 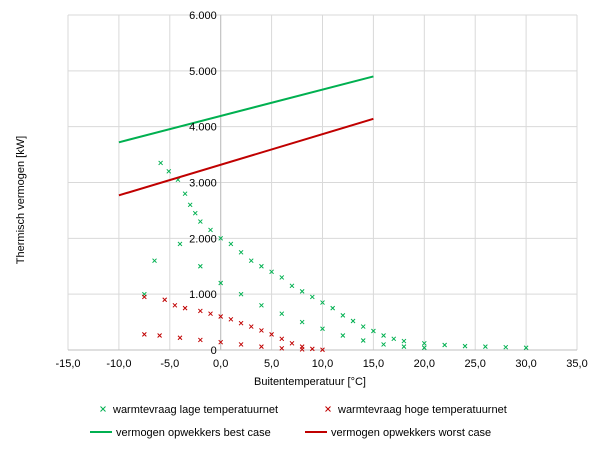 What do you see at coordinates (422, 410) in the screenshot?
I see `legend-entry-label: warmtevraag hoge temperatuurnet` at bounding box center [422, 410].